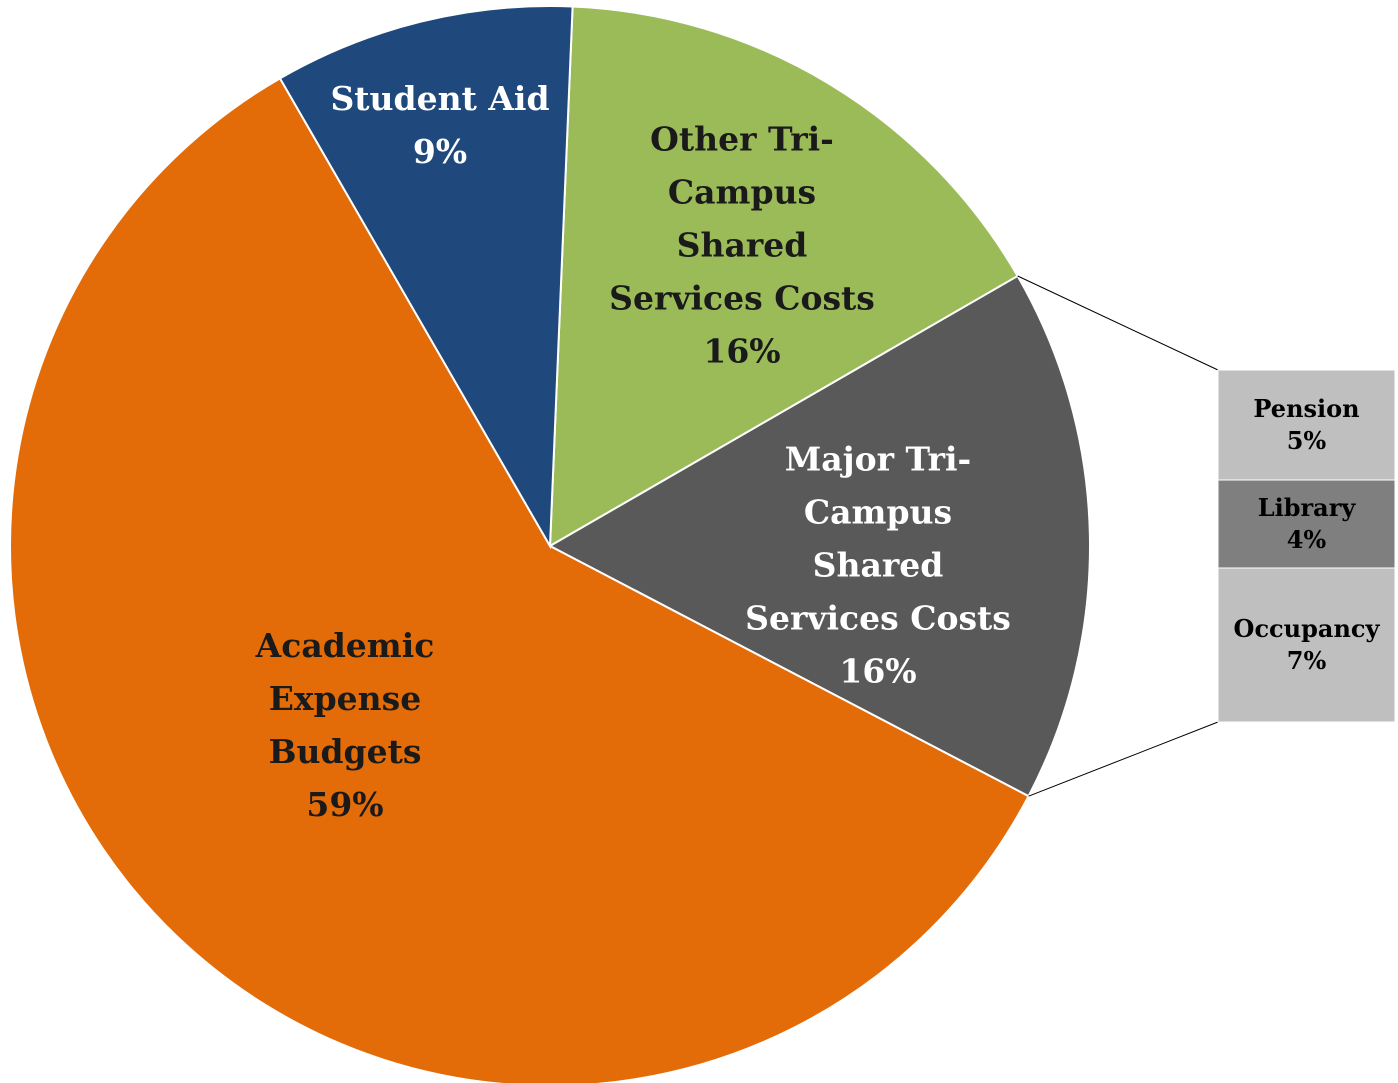 This screenshot has width=1398, height=1083. What do you see at coordinates (1306, 628) in the screenshot?
I see `bar-name: Occupancy` at bounding box center [1306, 628].